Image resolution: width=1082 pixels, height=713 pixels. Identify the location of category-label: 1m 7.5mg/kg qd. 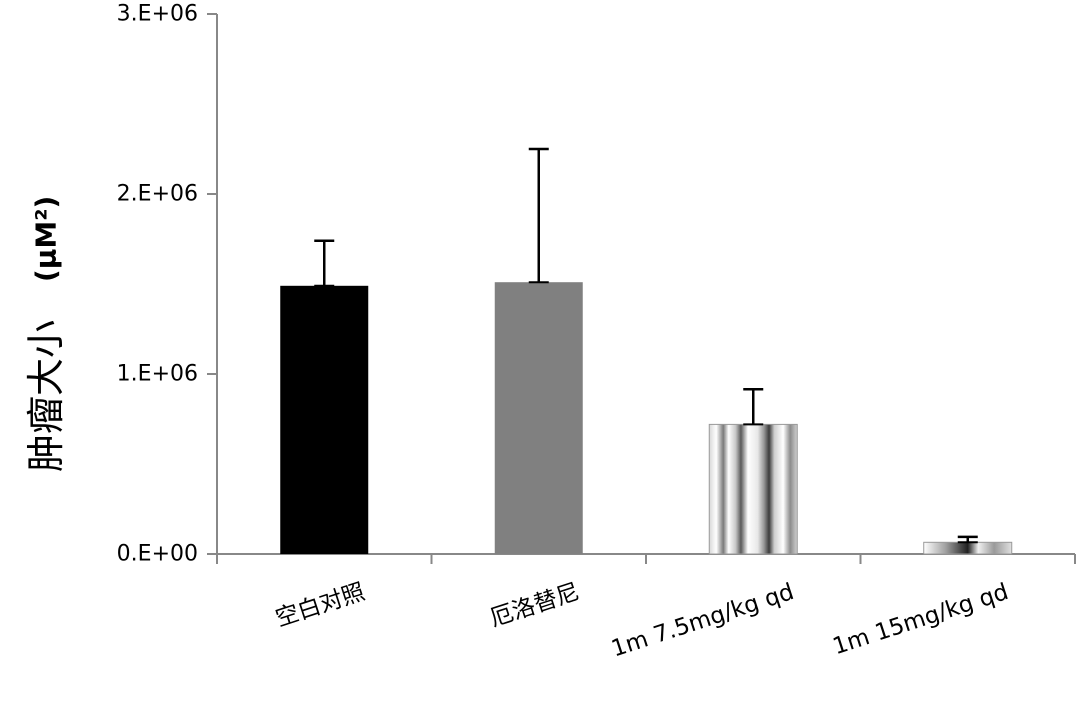
(702, 620).